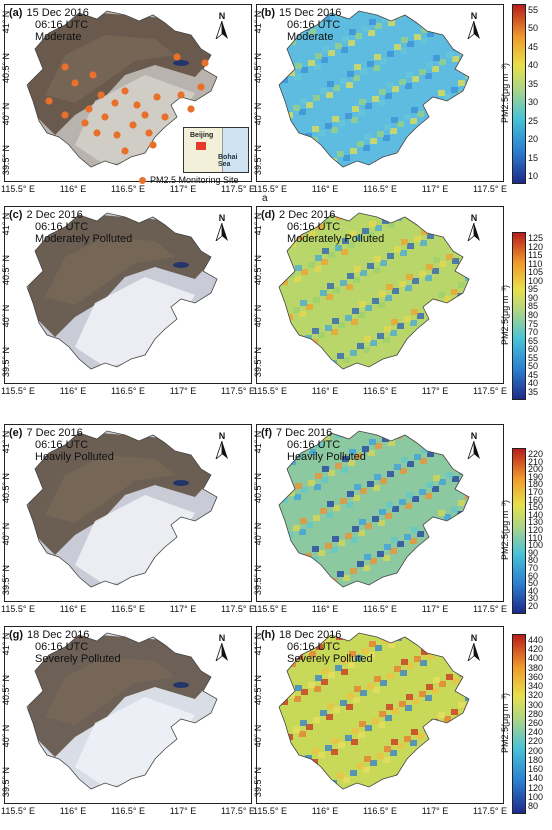  I want to click on colorbar-tick-label: 40, so click(533, 383).